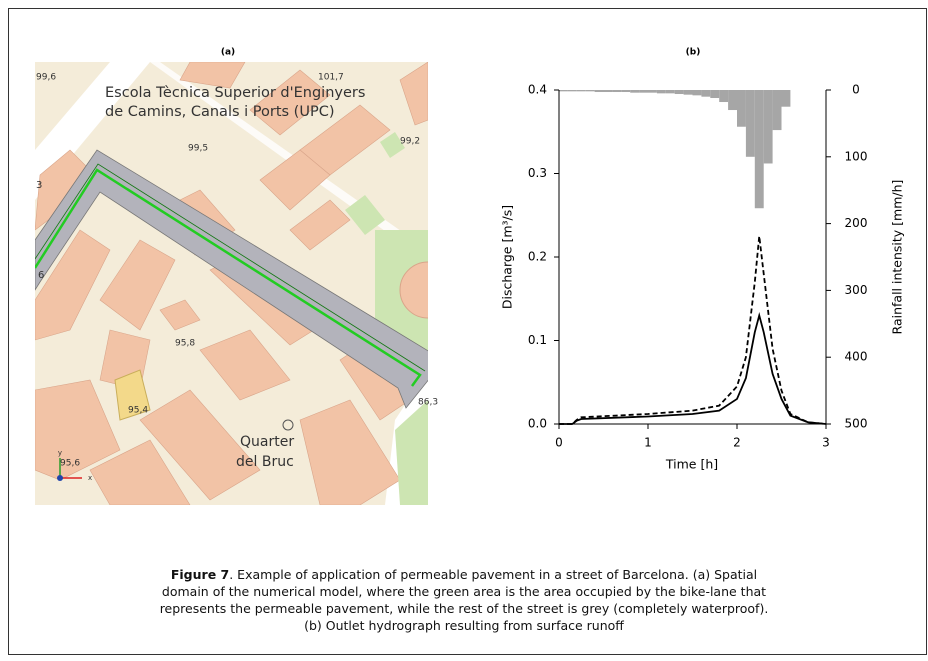  I want to click on y2-axis-label: Rainfall intensity [mm/h], so click(897, 257).